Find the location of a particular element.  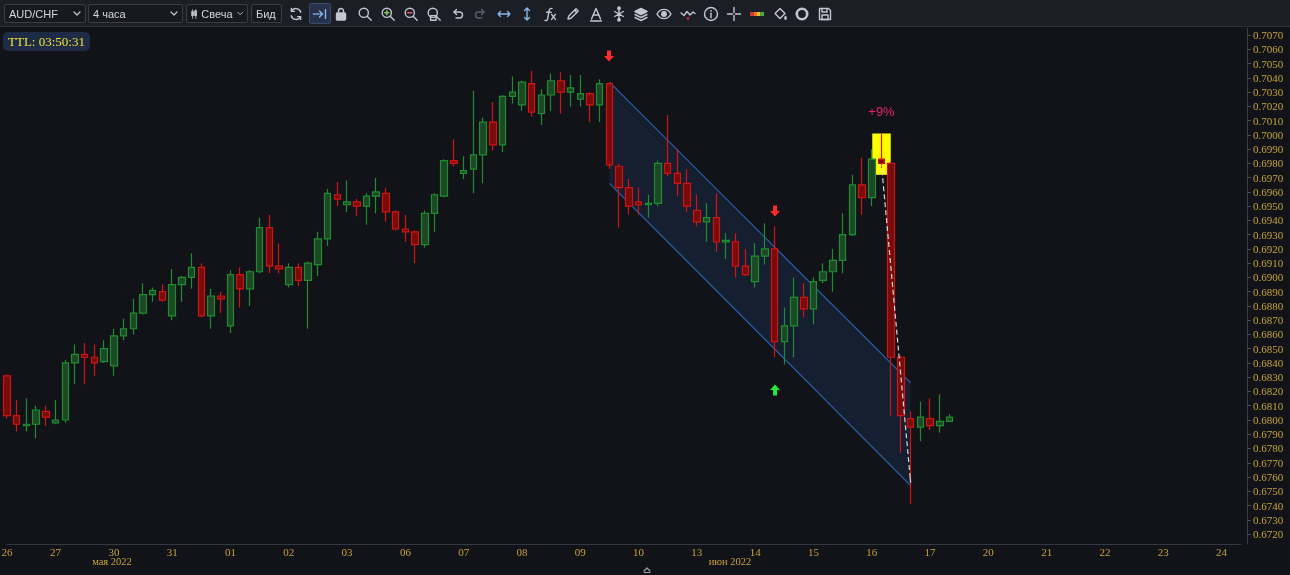

x-tick-label: 03 is located at coordinates (347, 551).